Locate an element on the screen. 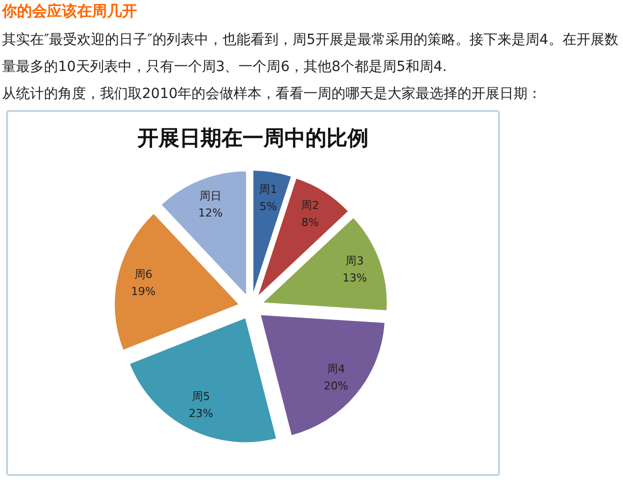 The image size is (623, 485). data-label: 23% is located at coordinates (201, 413).